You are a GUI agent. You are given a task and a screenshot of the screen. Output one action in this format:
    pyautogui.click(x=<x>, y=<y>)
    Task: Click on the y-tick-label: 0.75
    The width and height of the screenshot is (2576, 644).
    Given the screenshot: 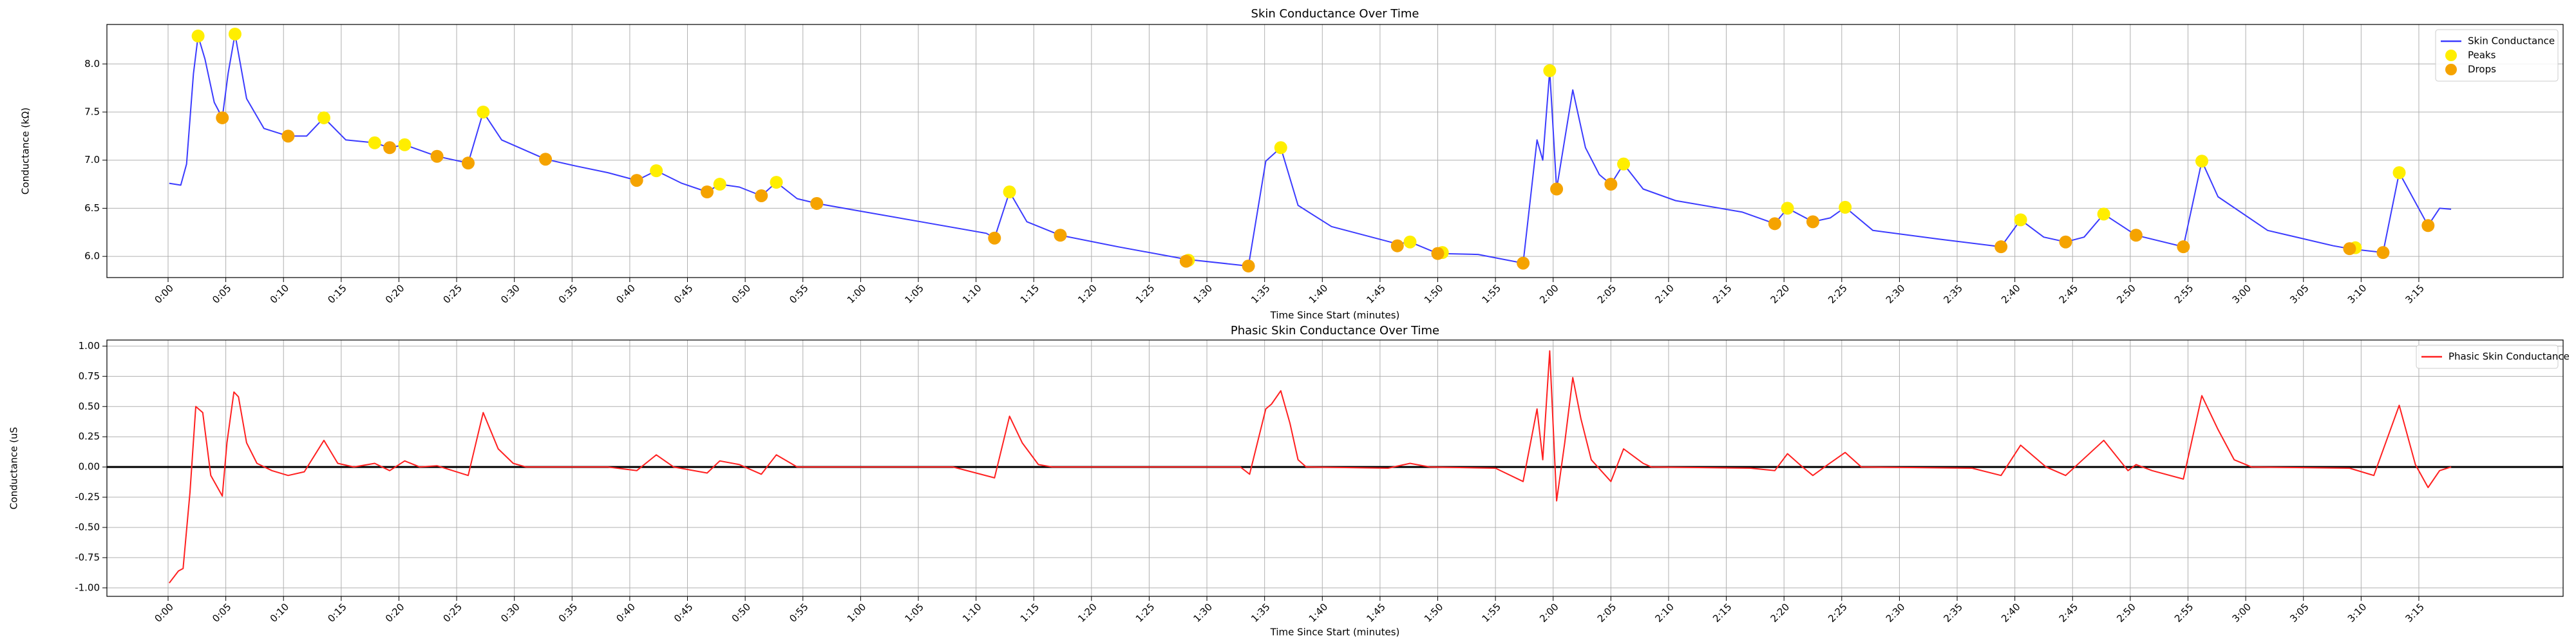 What is the action you would take?
    pyautogui.click(x=89, y=376)
    